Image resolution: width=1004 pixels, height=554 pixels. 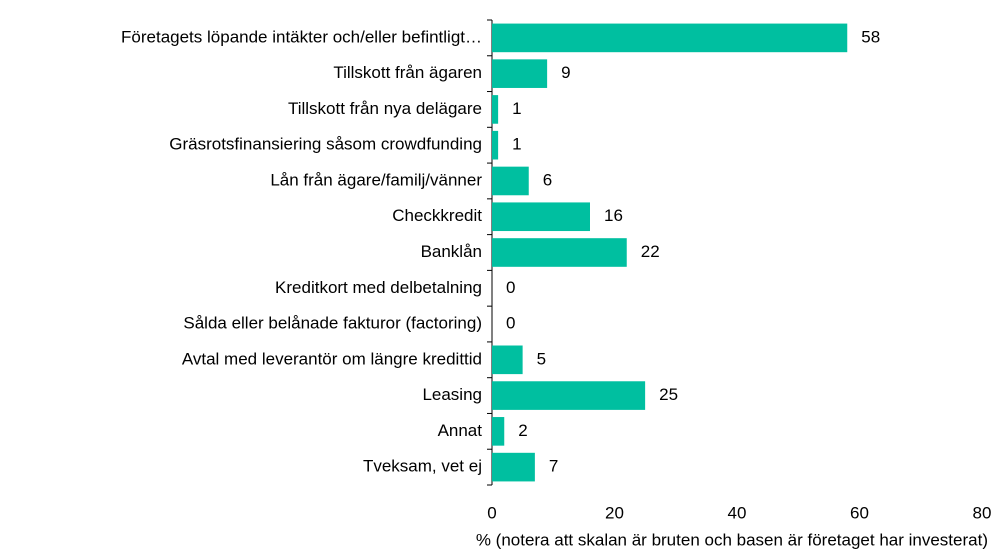 What do you see at coordinates (541, 358) in the screenshot?
I see `value-label: 5` at bounding box center [541, 358].